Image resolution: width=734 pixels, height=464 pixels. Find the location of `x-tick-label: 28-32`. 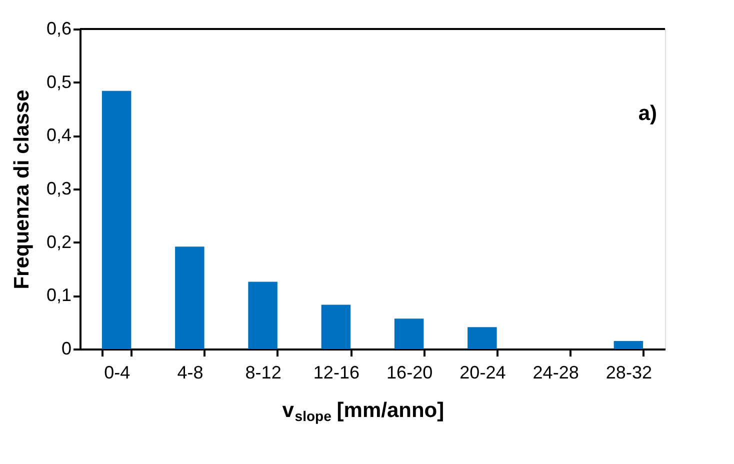

x-tick-label: 28-32 is located at coordinates (629, 372).